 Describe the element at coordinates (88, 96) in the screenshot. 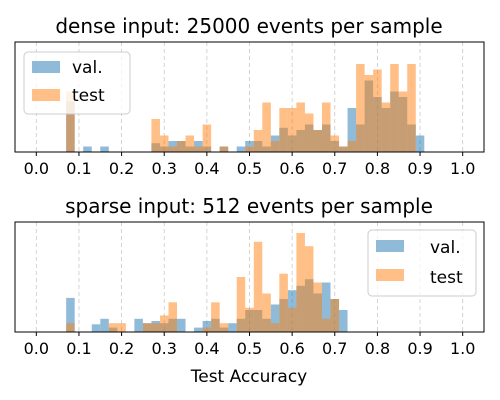

I see `legend-label-test: test` at that location.